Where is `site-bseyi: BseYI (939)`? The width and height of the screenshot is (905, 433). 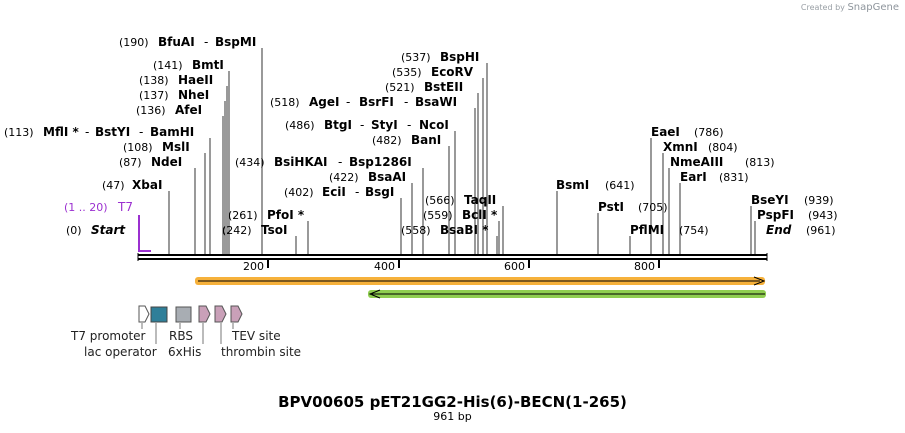 site-bseyi: BseYI (939) is located at coordinates (792, 221).